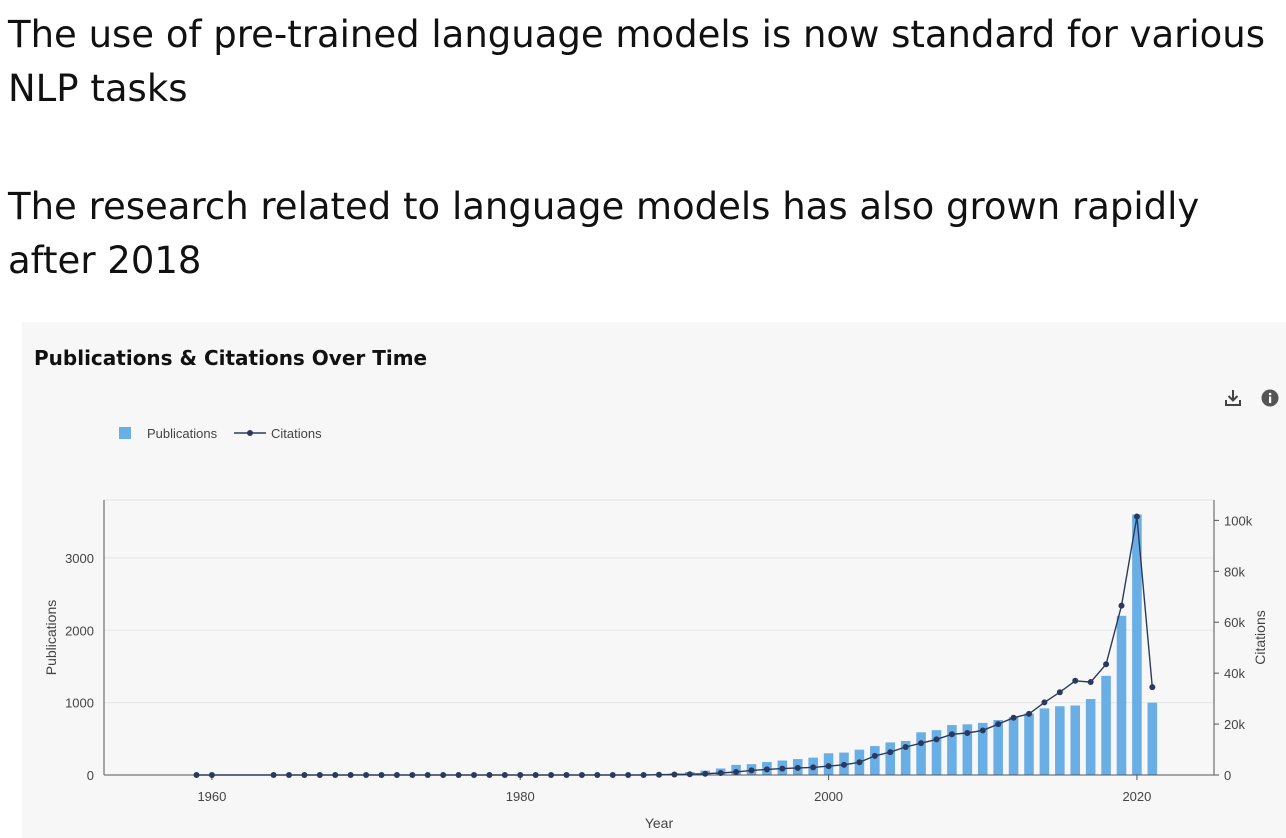 The width and height of the screenshot is (1286, 838). What do you see at coordinates (125, 433) in the screenshot?
I see `legend-swatch-publications` at bounding box center [125, 433].